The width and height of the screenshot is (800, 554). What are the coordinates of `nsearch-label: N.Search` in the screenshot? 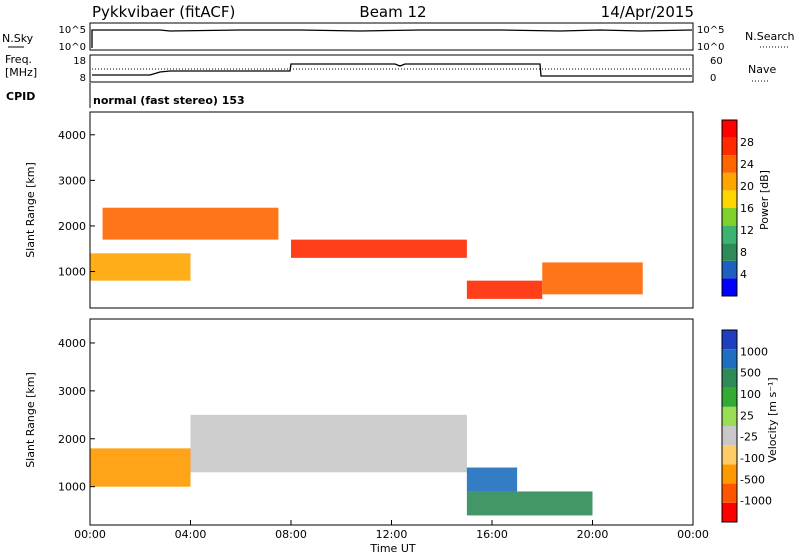 It's located at (770, 36).